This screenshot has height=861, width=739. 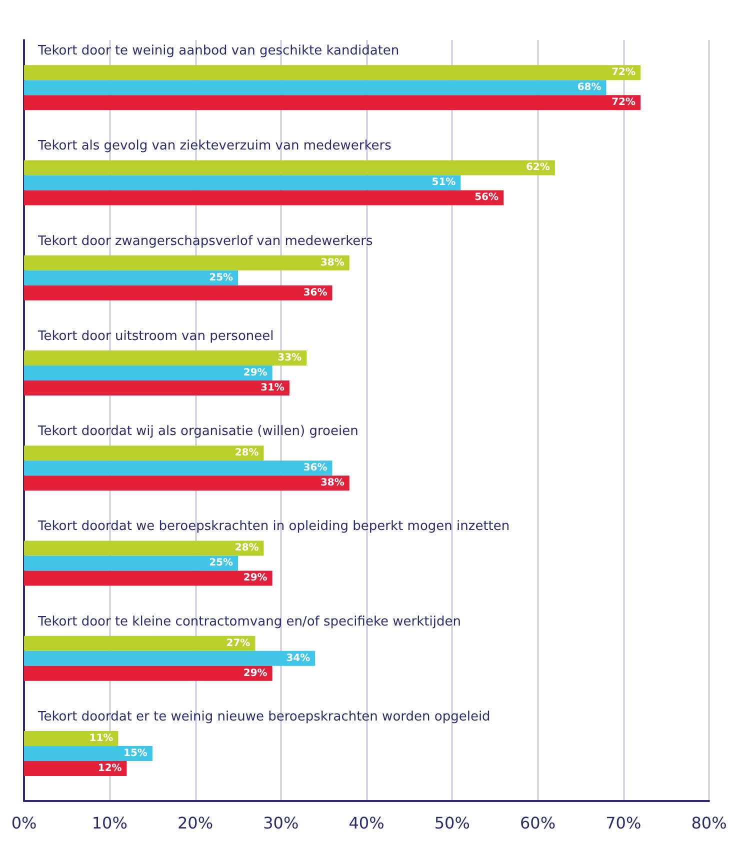 I want to click on x-tick-label: 10%, so click(x=110, y=823).